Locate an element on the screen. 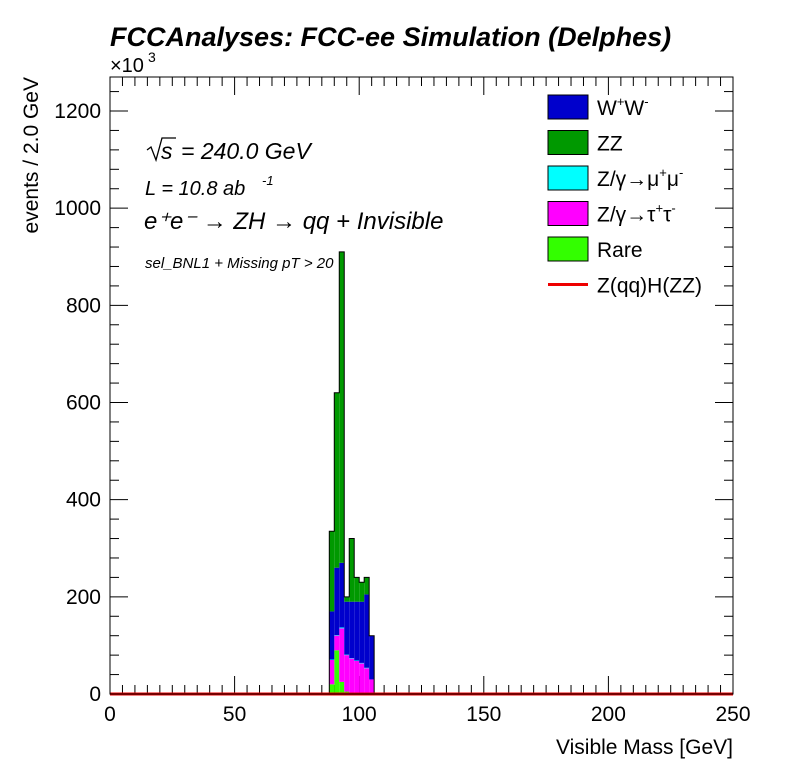 This screenshot has width=796, height=772. process-annotation: e⁺e⁻ → ZH → qq + Invisible is located at coordinates (293, 221).